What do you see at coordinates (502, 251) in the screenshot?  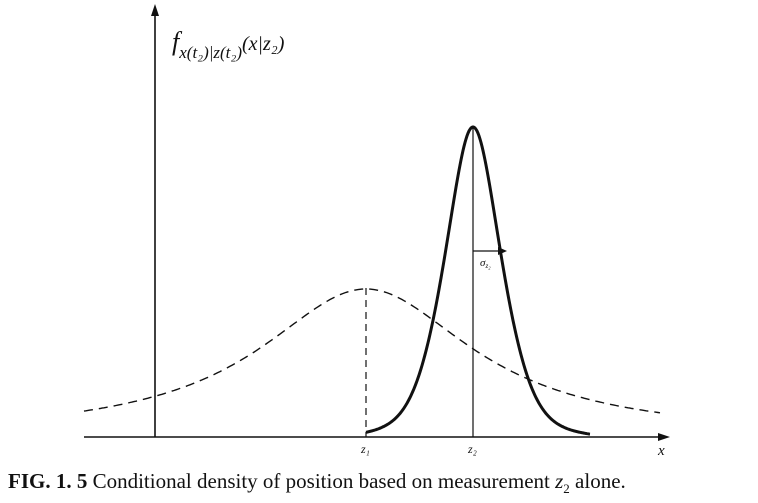 I see `sigma-arrowhead` at bounding box center [502, 251].